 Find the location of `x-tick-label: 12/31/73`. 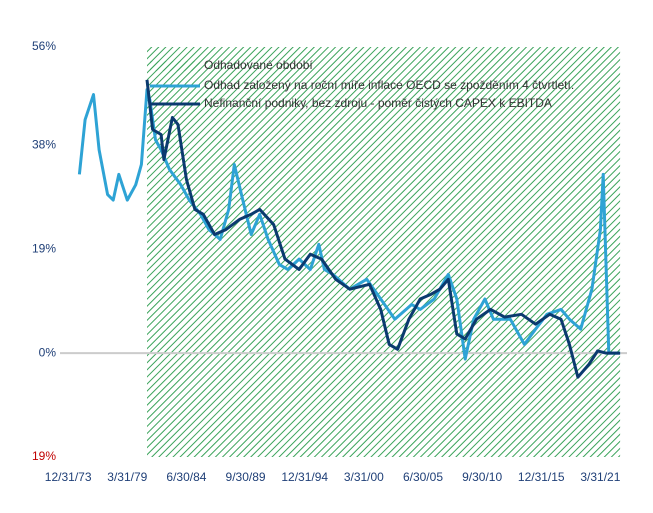

x-tick-label: 12/31/73 is located at coordinates (68, 477).